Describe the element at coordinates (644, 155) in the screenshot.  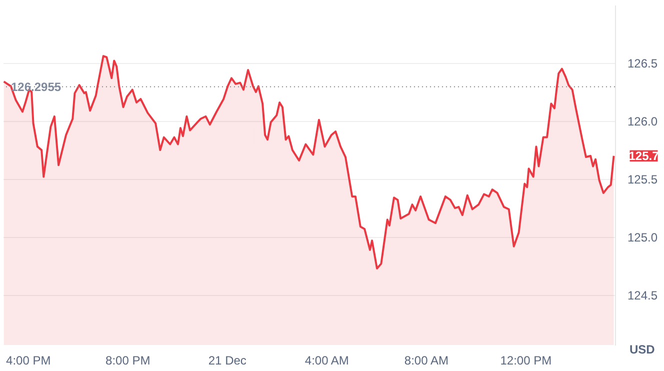
I see `annotation: 125.7` at that location.